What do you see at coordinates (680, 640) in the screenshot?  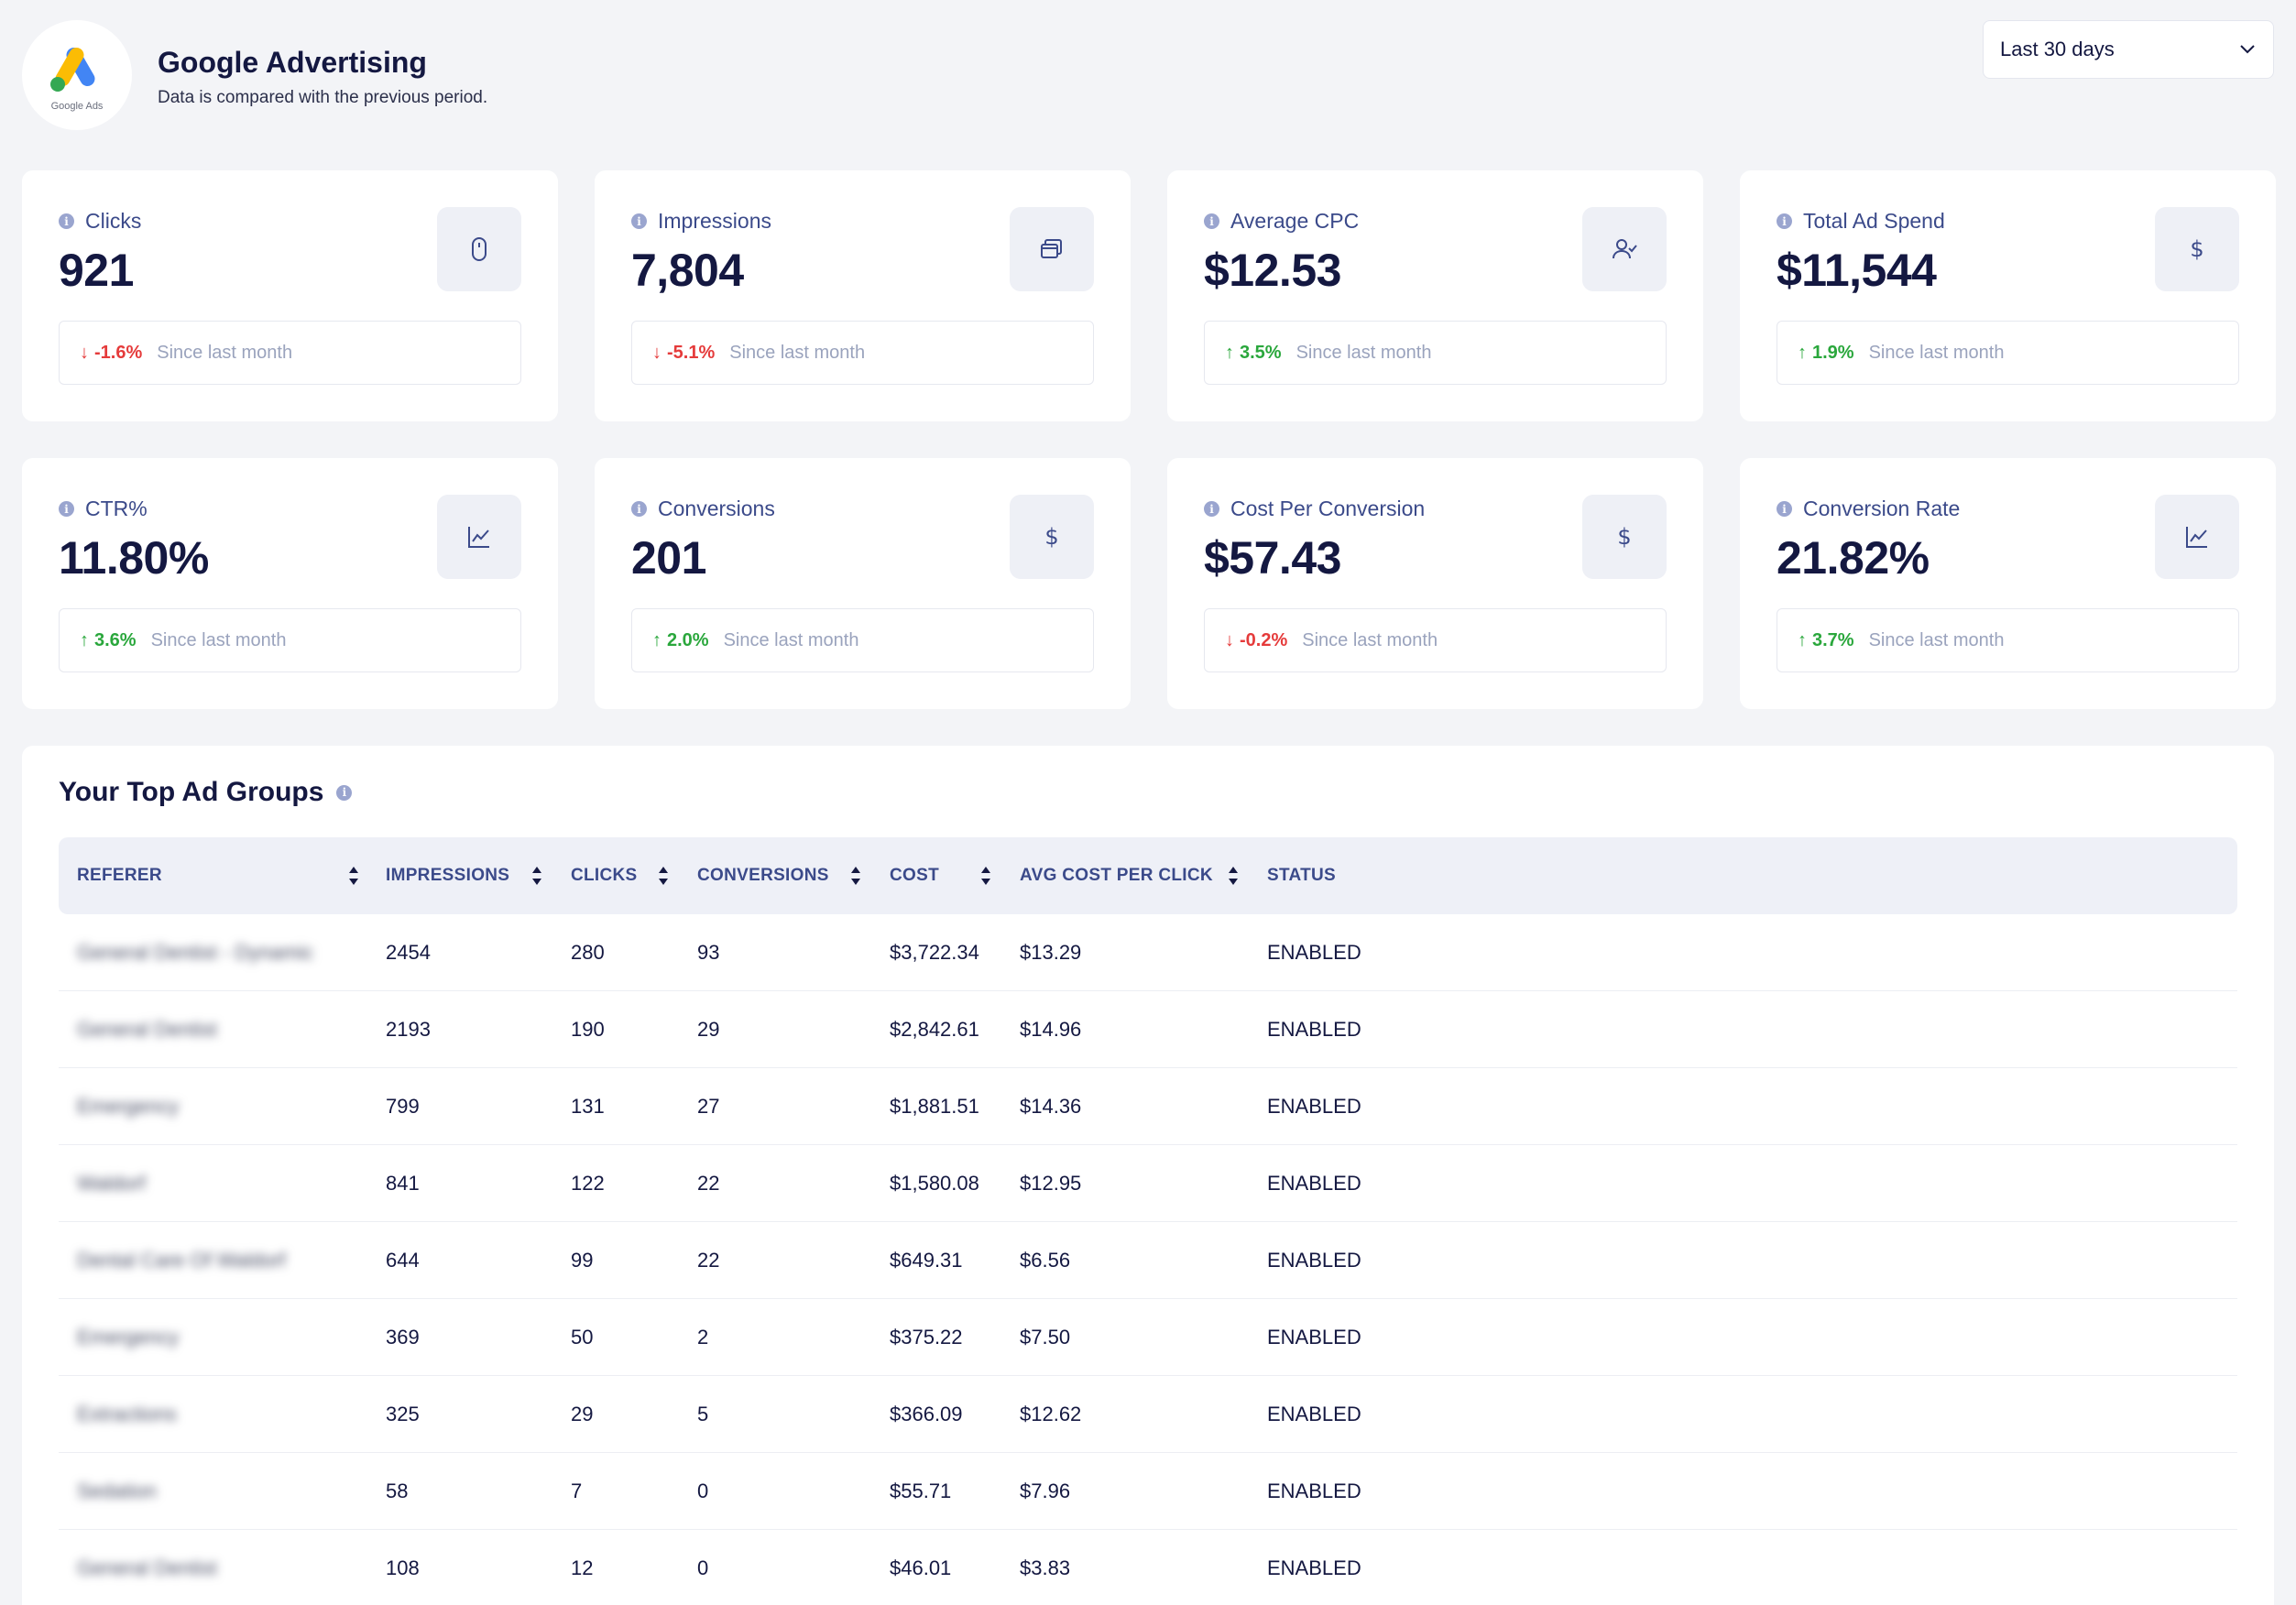 I see `metric-delta: ↑ 2.0%` at bounding box center [680, 640].